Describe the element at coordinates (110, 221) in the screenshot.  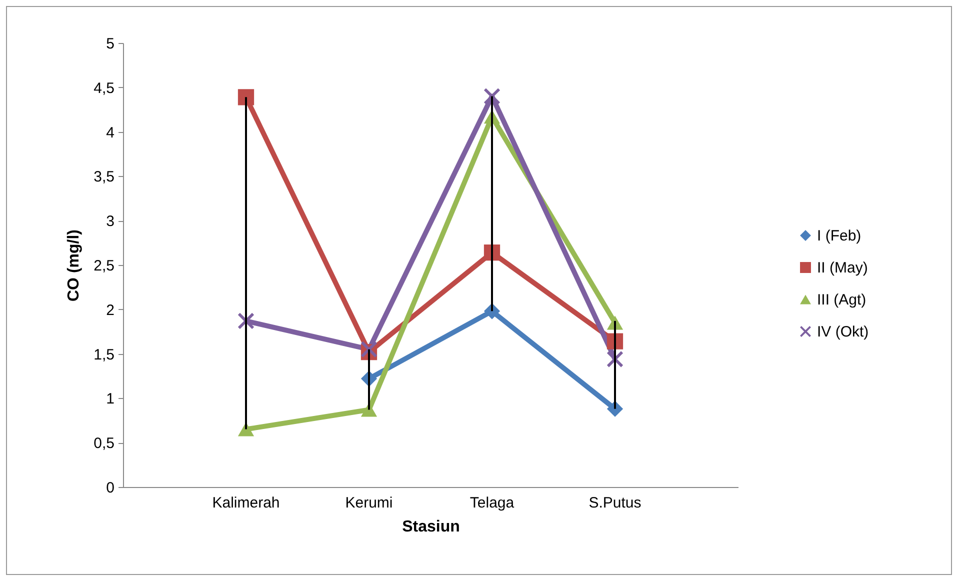
I see `y-tick-label: 3` at that location.